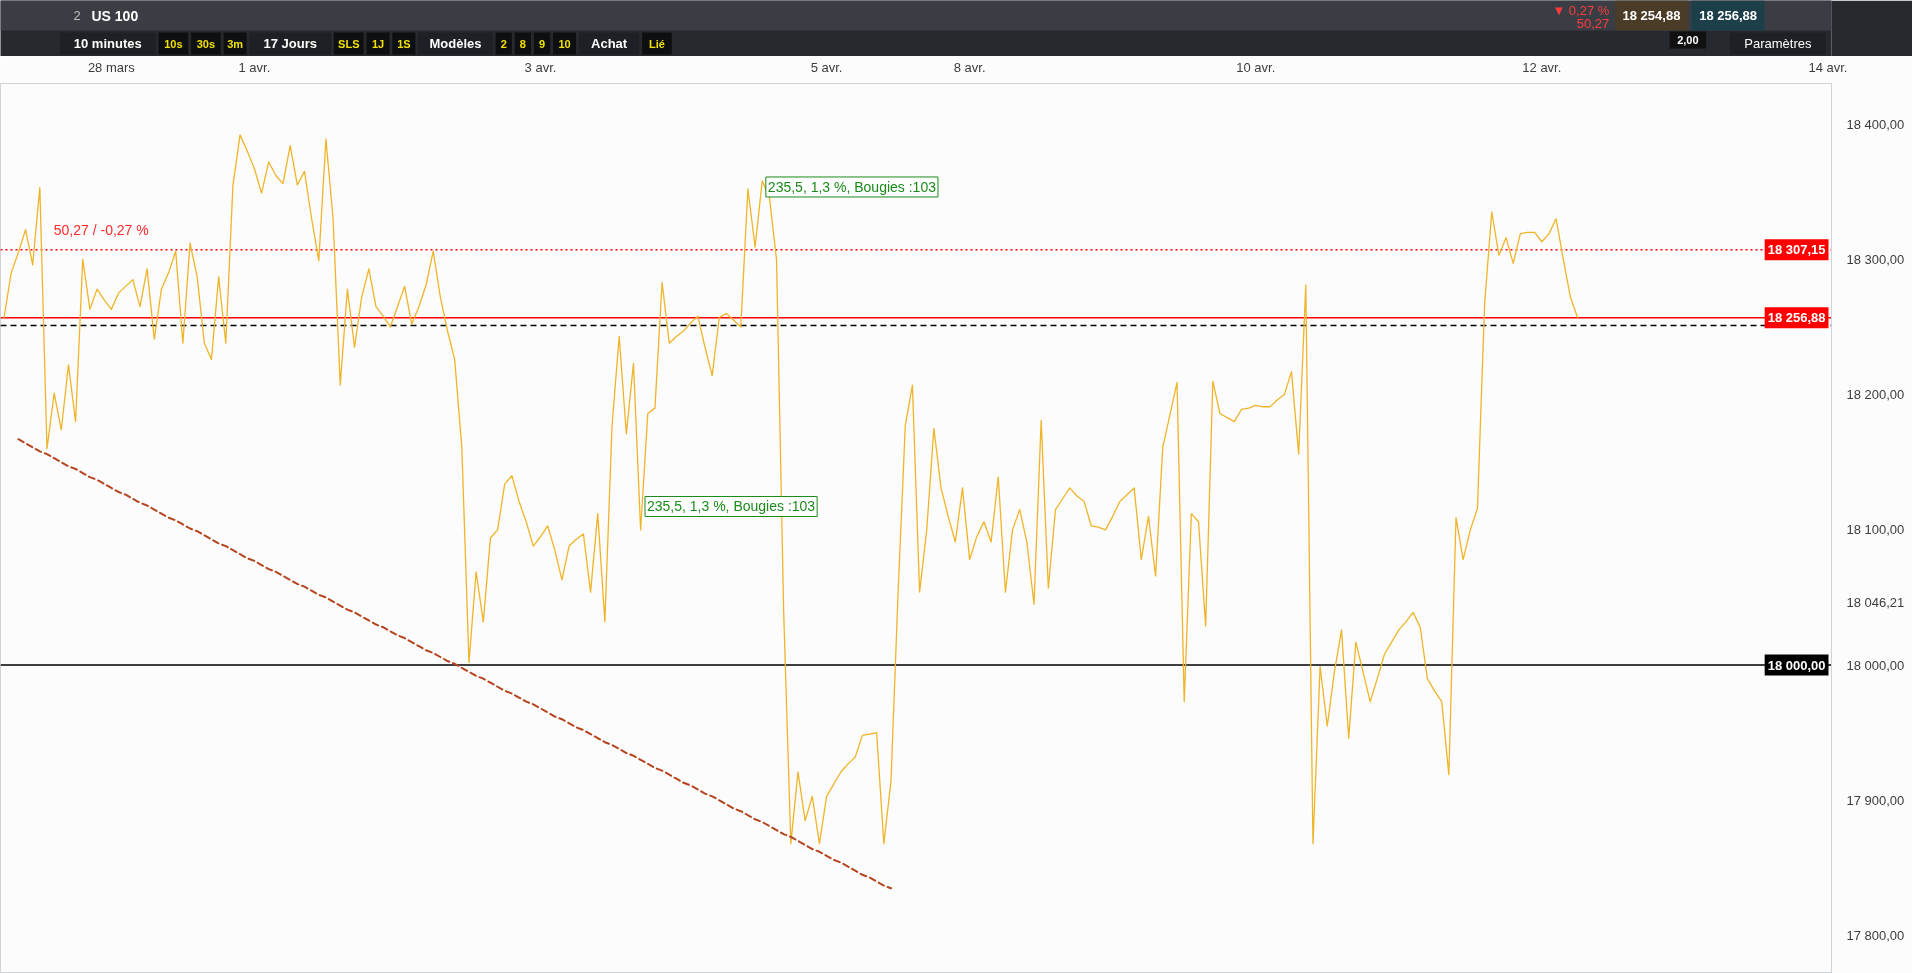 The image size is (1912, 973). Describe the element at coordinates (540, 67) in the screenshot. I see `x-tick-label: 3 avr.` at that location.